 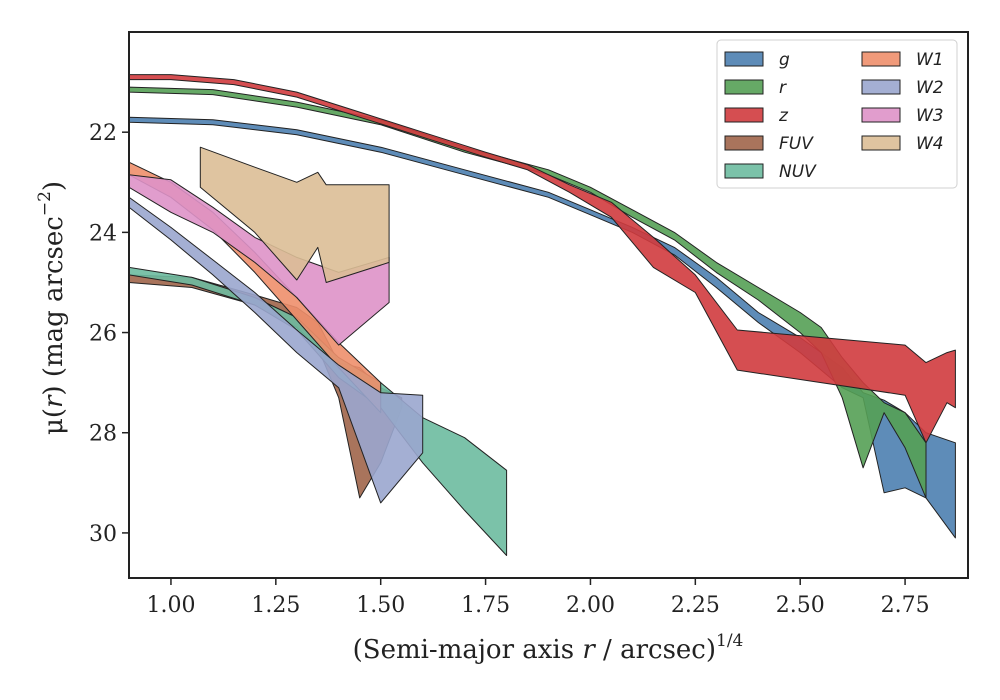 I want to click on legend-swatch-r, so click(x=744, y=87).